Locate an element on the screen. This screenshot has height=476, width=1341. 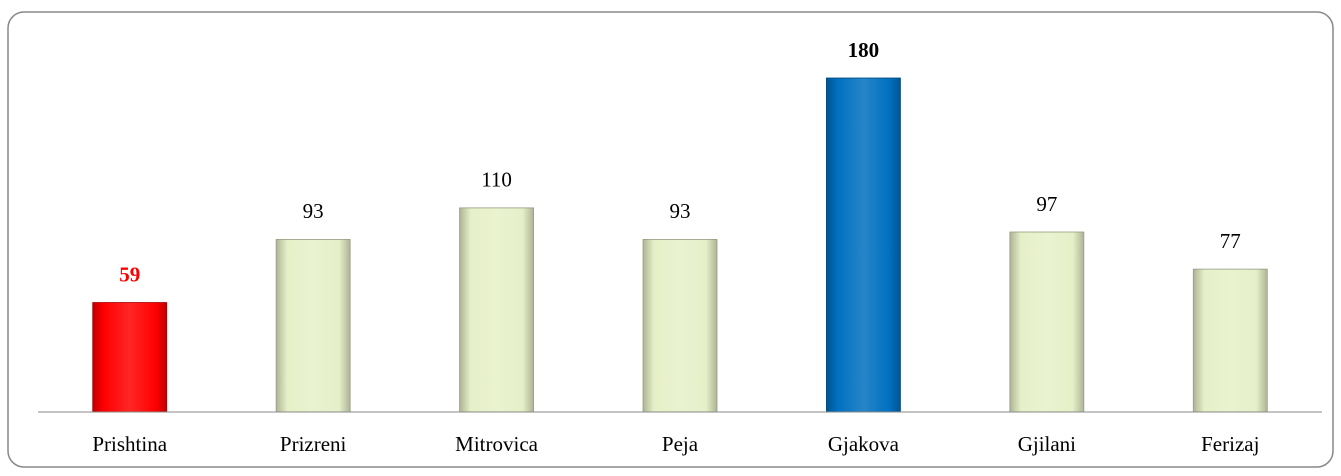
value-label: 77 is located at coordinates (1230, 241).